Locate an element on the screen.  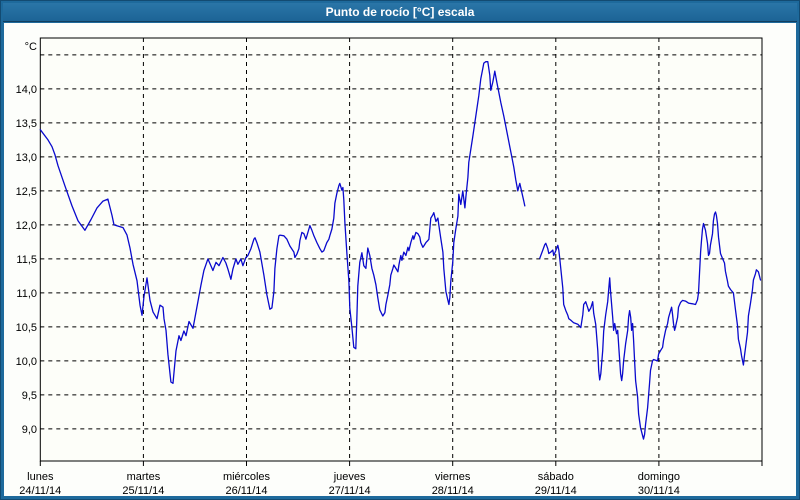
y-tick-label: 10,5 is located at coordinates (26, 328).